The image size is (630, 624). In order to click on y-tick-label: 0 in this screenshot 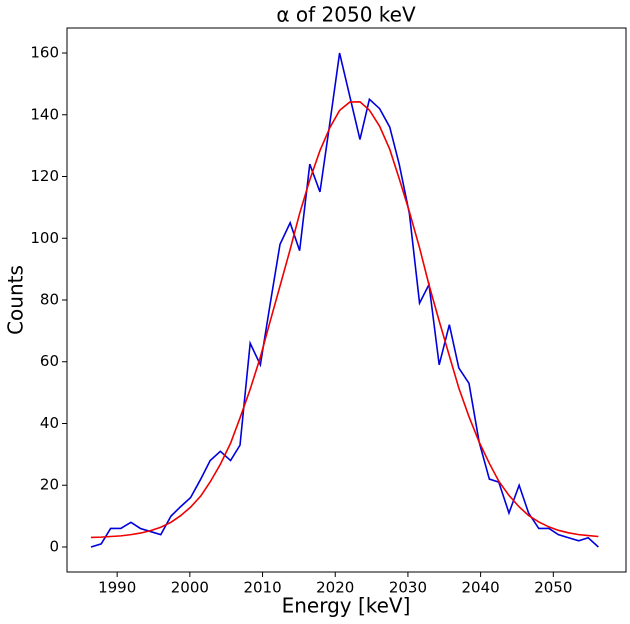, I will do `click(54, 546)`.